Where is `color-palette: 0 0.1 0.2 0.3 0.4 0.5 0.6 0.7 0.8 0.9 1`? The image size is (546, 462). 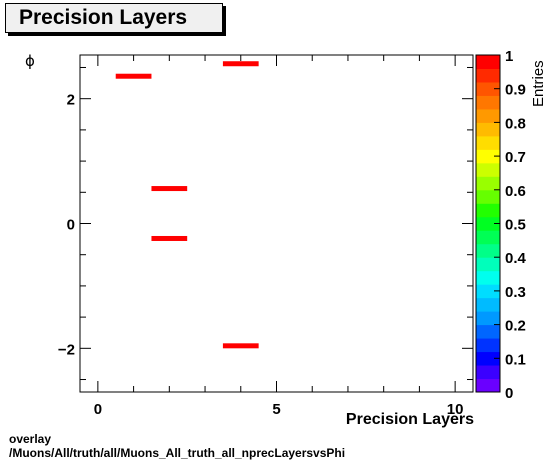
color-palette: 0 0.1 0.2 0.3 0.4 0.5 0.6 0.7 0.8 0.9 1 is located at coordinates (501, 225).